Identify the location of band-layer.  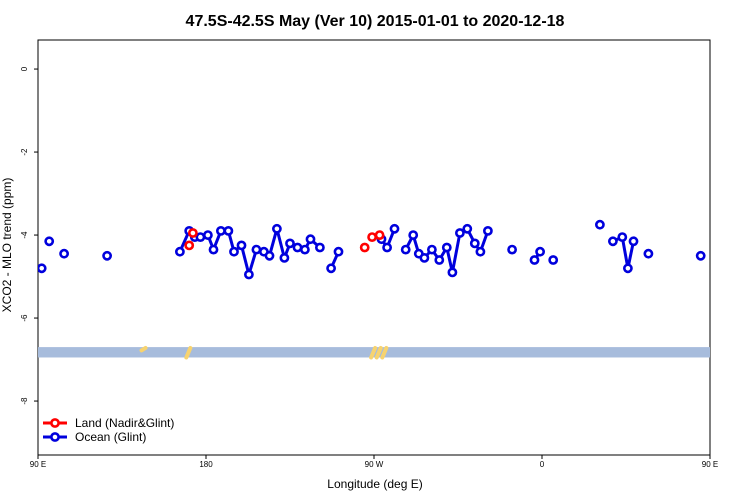
(374, 352).